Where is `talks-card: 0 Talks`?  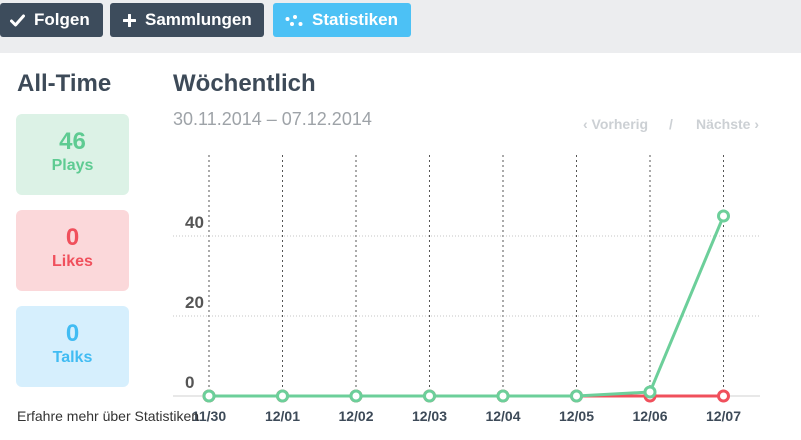 talks-card: 0 Talks is located at coordinates (72, 346).